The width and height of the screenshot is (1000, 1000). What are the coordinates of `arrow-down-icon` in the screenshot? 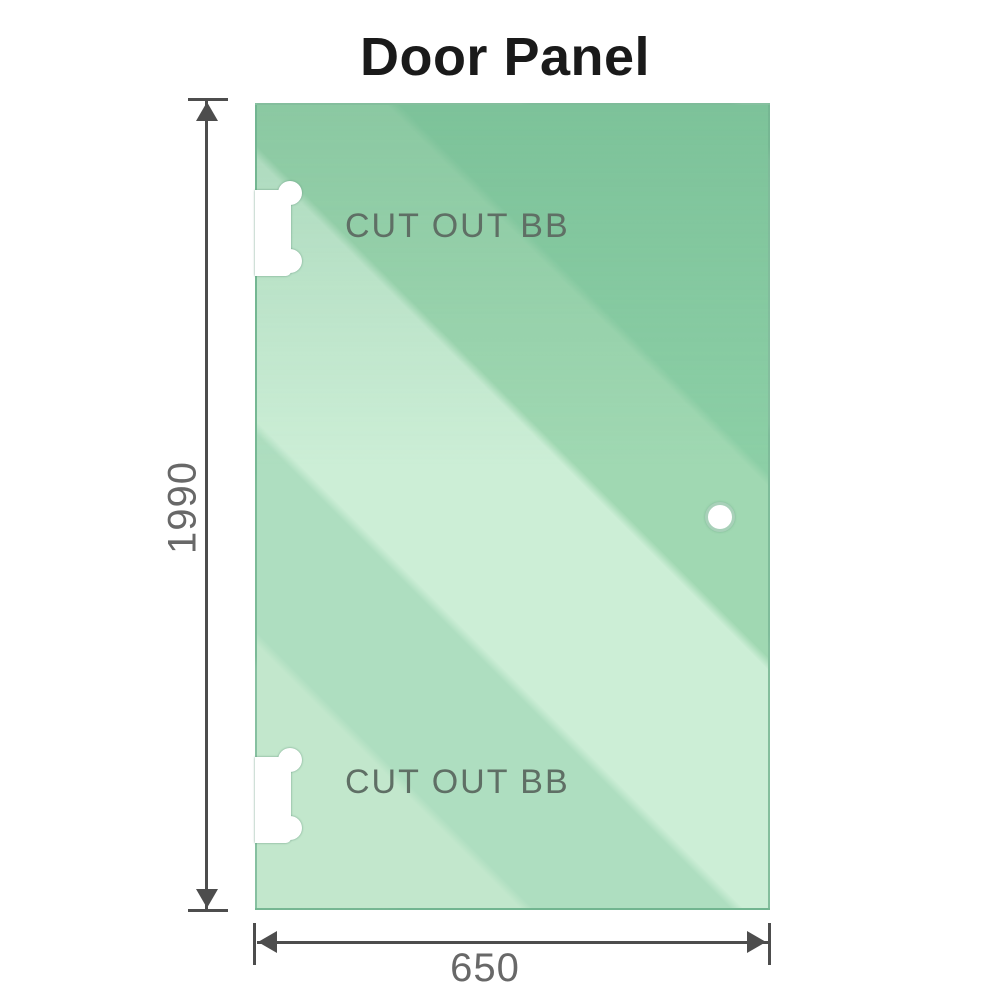 It's located at (207, 898).